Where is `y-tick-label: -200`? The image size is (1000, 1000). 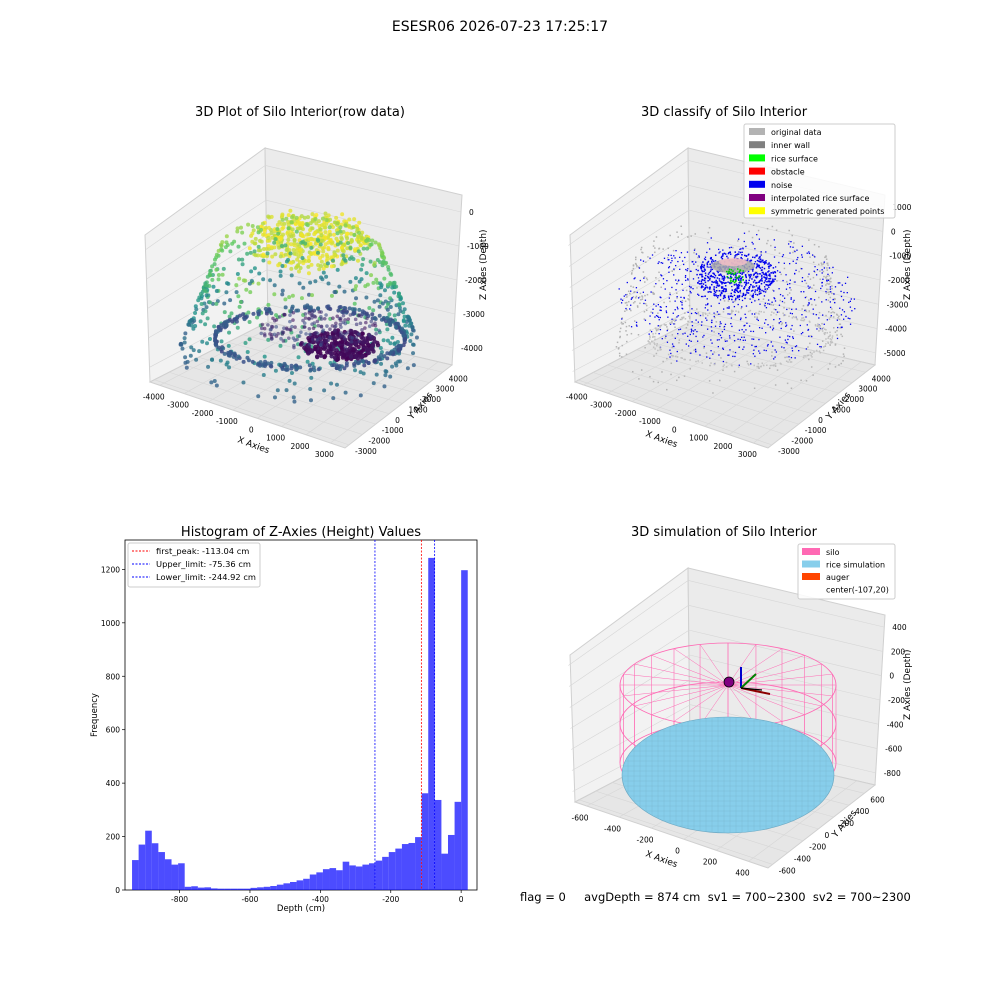
y-tick-label: -200 is located at coordinates (817, 847).